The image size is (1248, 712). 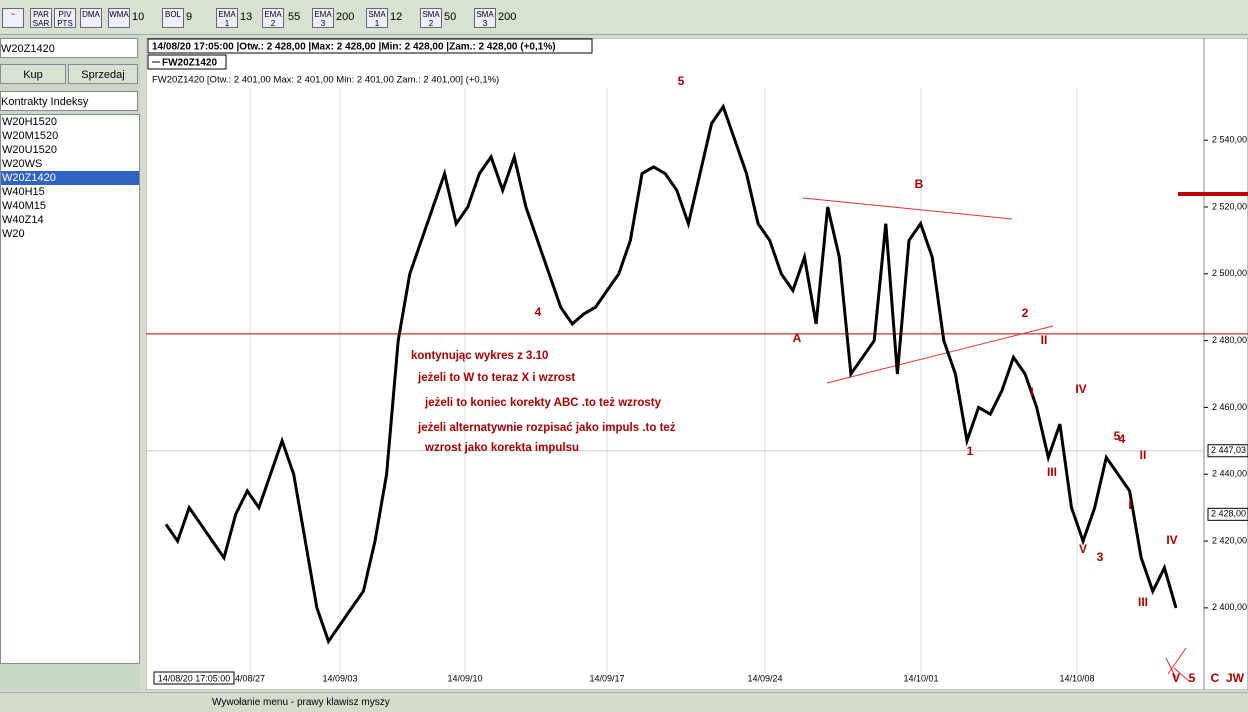 I want to click on y-tick-label: 2 520,00, so click(x=1229, y=206).